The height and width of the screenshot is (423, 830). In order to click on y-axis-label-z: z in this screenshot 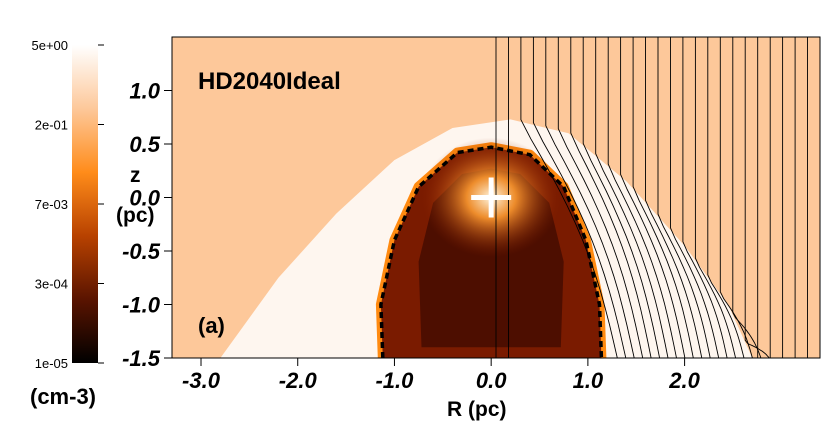, I will do `click(135, 175)`.